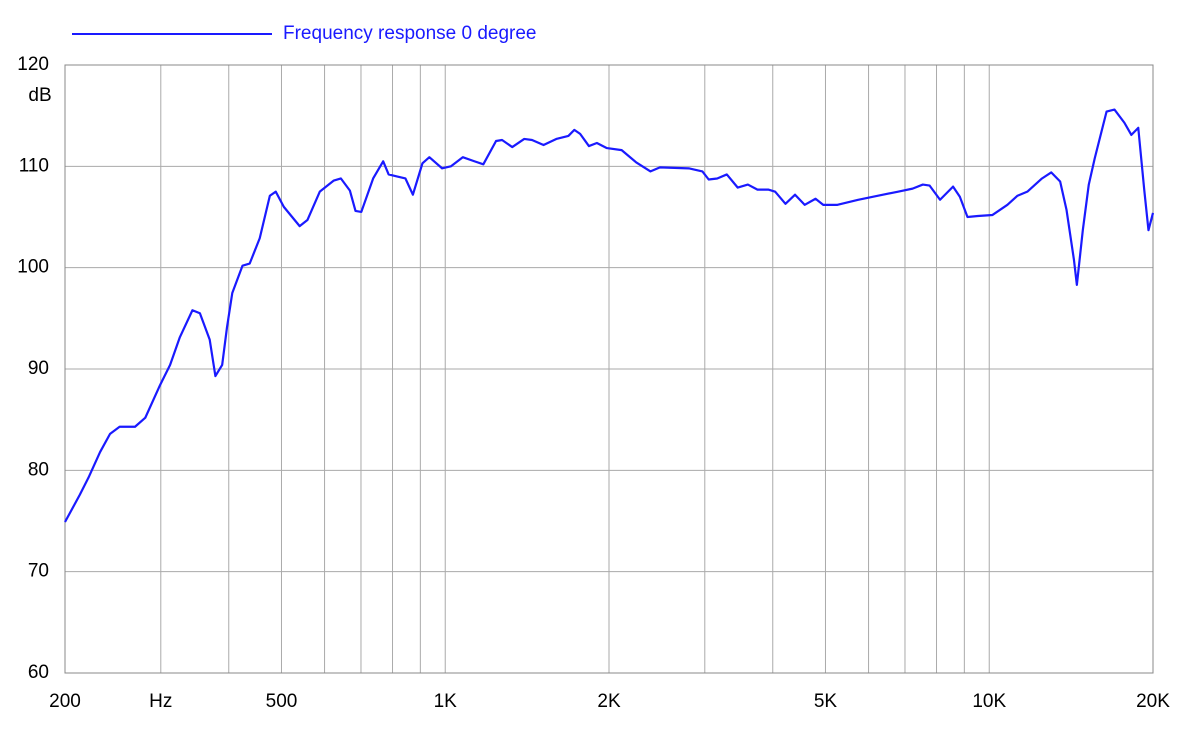  Describe the element at coordinates (39, 95) in the screenshot. I see `y-axis-label: dB` at that location.